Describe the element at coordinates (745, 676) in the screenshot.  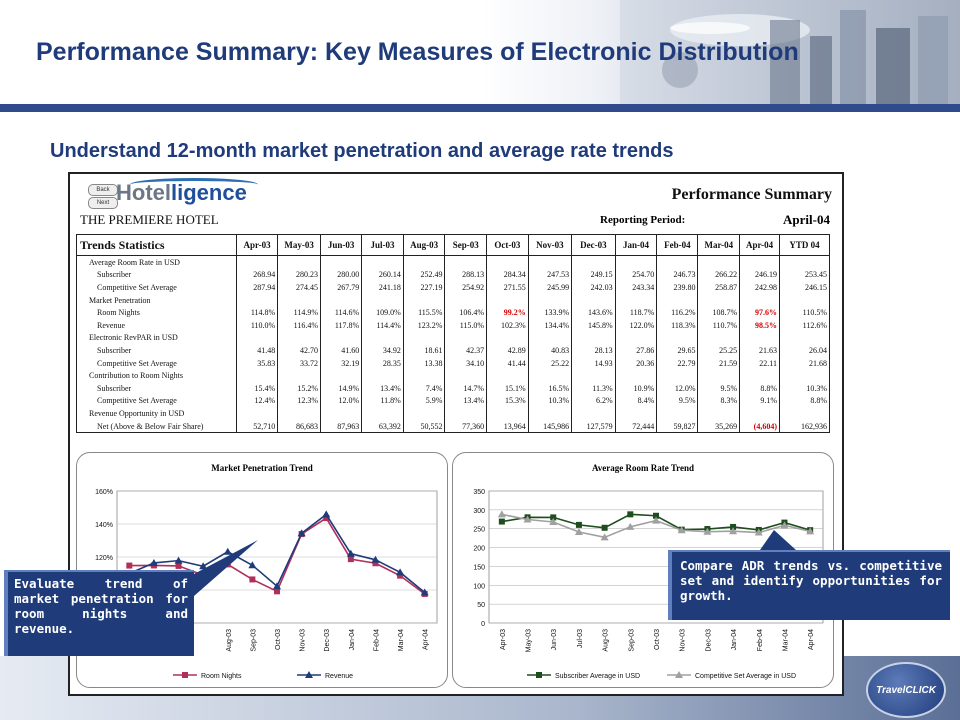
I see `legend-label: Competitive Set Average in USD` at that location.